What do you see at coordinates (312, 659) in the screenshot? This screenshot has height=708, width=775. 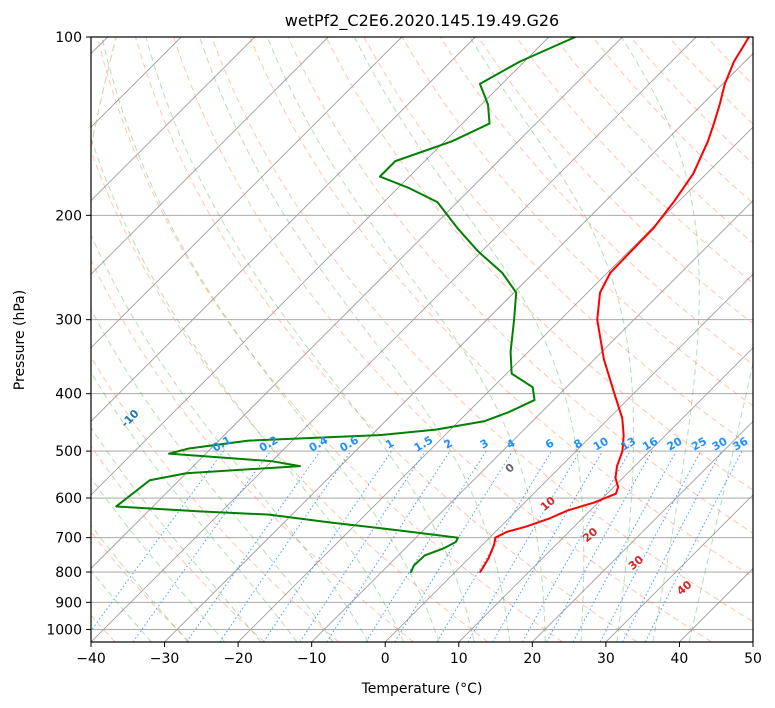 I see `x-tick-label: −10` at bounding box center [312, 659].